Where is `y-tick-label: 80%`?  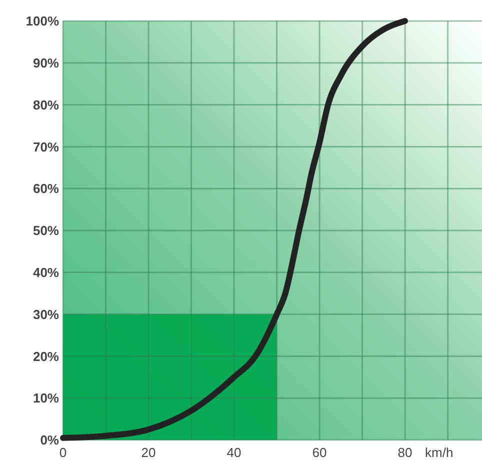
y-tick-label: 80% is located at coordinates (46, 104).